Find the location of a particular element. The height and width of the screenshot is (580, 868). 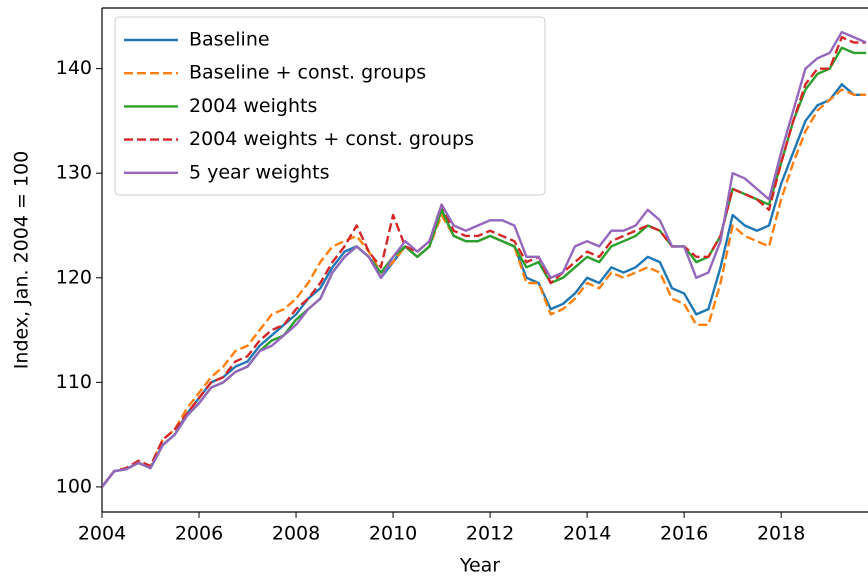

legend-label: Baseline is located at coordinates (229, 40).